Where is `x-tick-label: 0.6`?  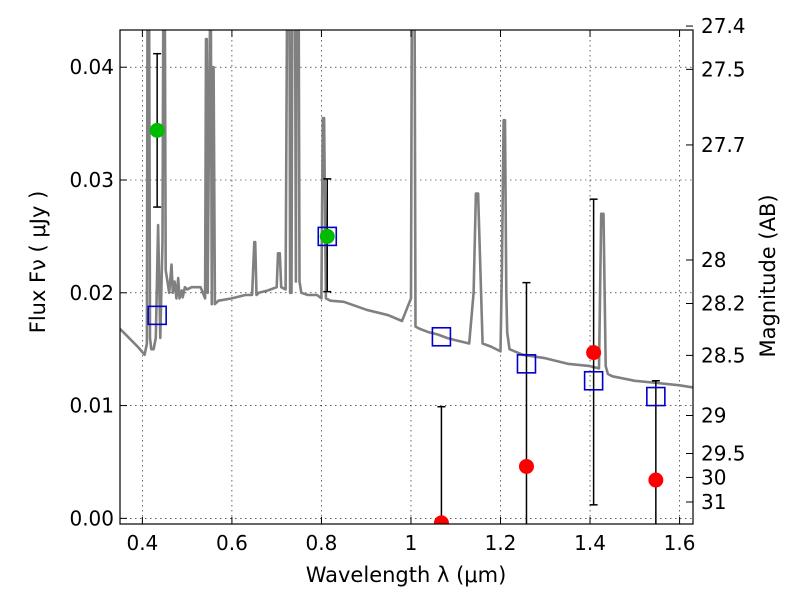
x-tick-label: 0.6 is located at coordinates (232, 543).